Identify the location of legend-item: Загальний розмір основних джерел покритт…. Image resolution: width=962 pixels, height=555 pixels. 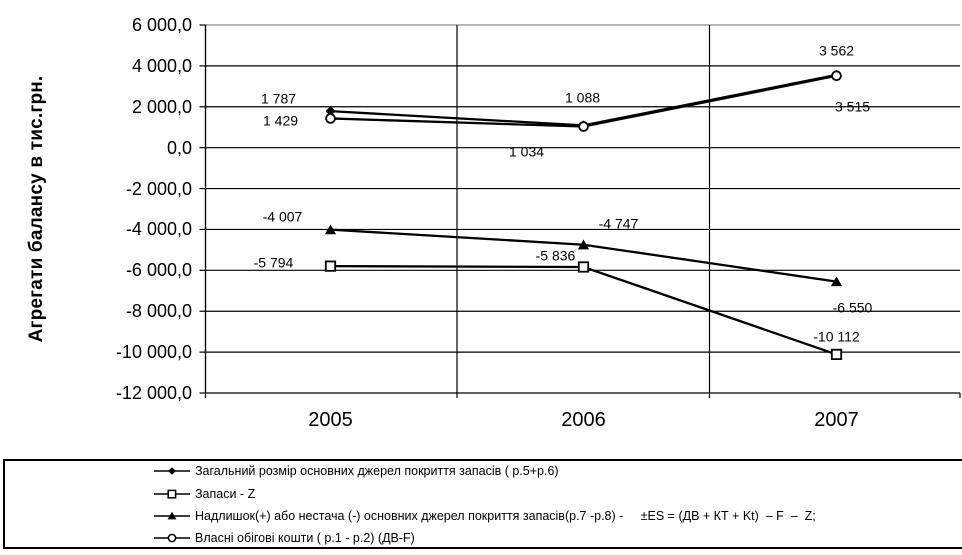
(356, 471).